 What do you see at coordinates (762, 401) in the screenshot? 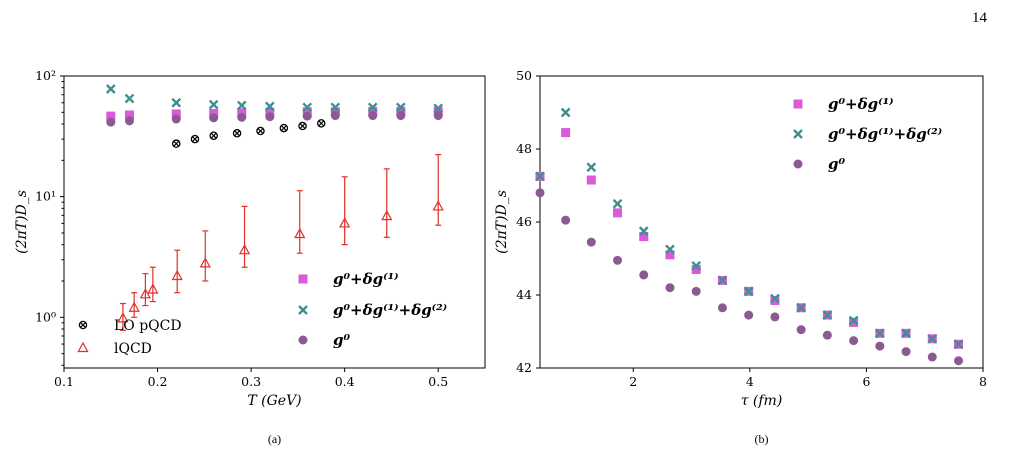
I see `x-axis-title-b: τ (fm)` at bounding box center [762, 401].